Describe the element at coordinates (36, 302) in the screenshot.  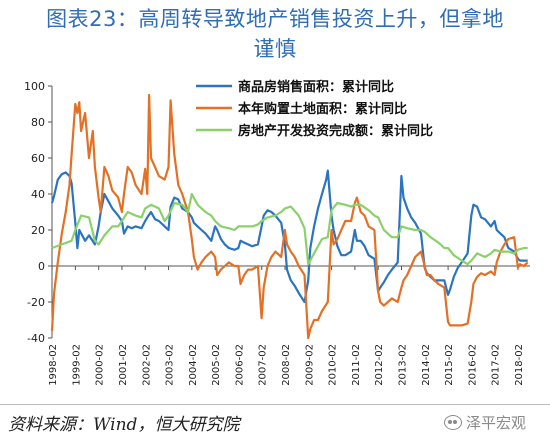
I see `y-tick-label: -20` at that location.